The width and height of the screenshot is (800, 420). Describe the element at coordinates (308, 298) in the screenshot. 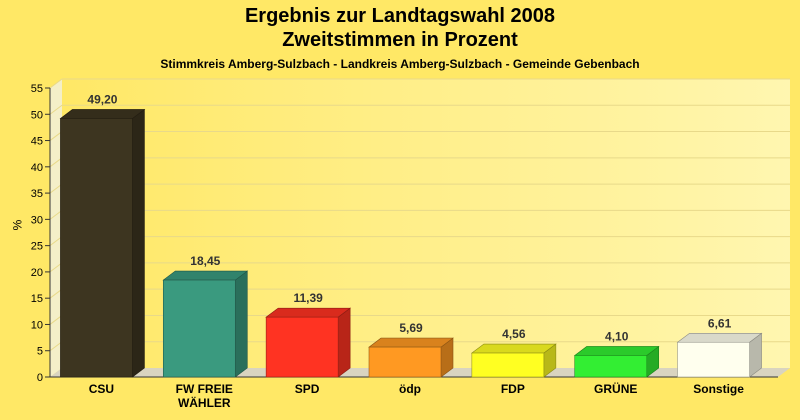

I see `bar-value-label: 11,39` at that location.